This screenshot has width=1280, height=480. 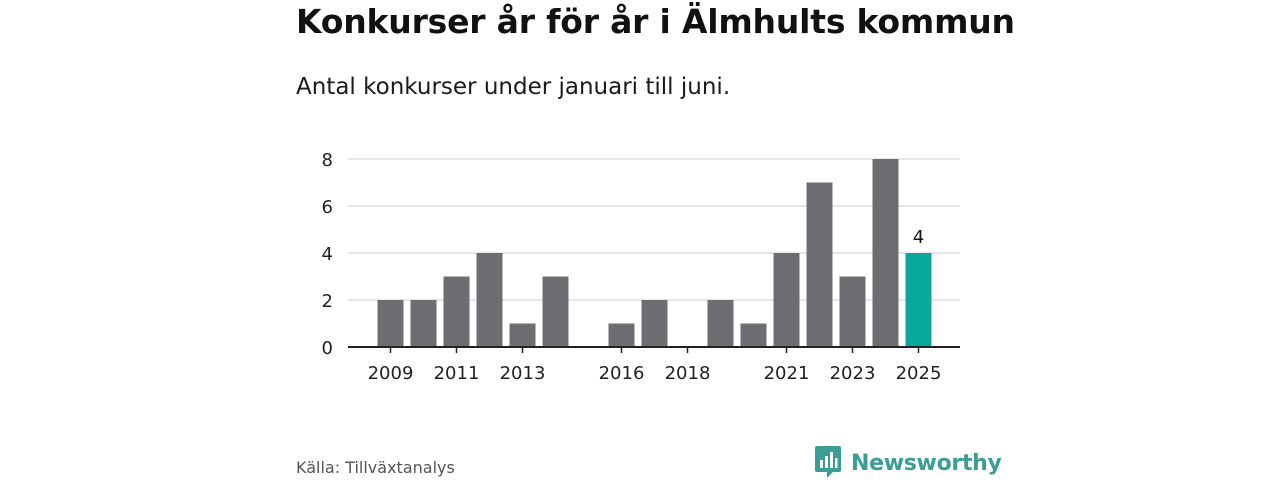 I want to click on bar-2013, so click(x=522, y=335).